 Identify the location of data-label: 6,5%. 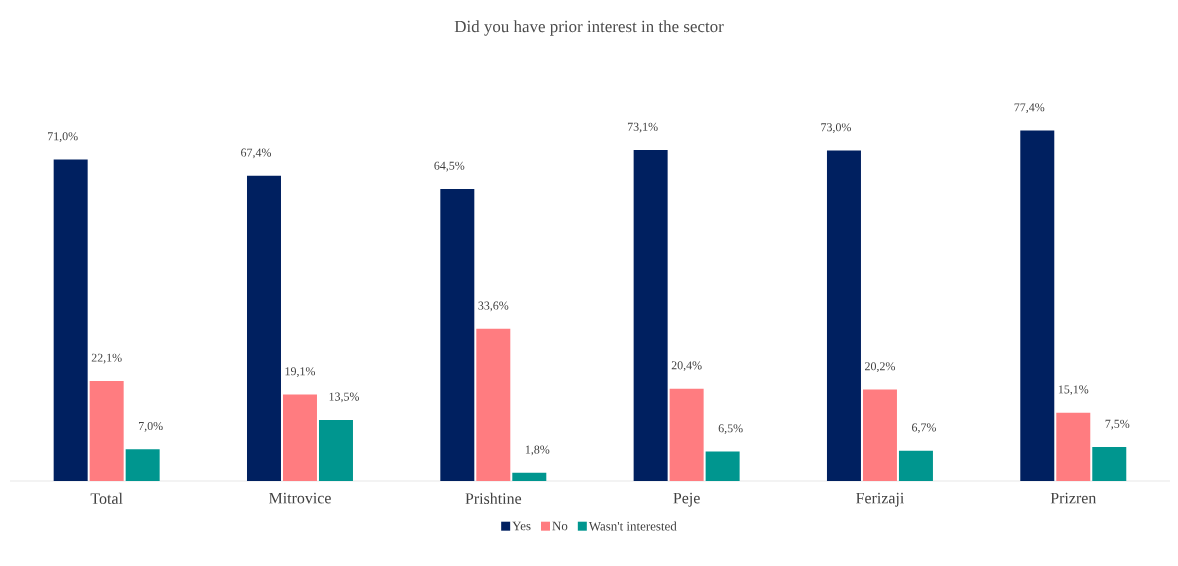
(730, 429).